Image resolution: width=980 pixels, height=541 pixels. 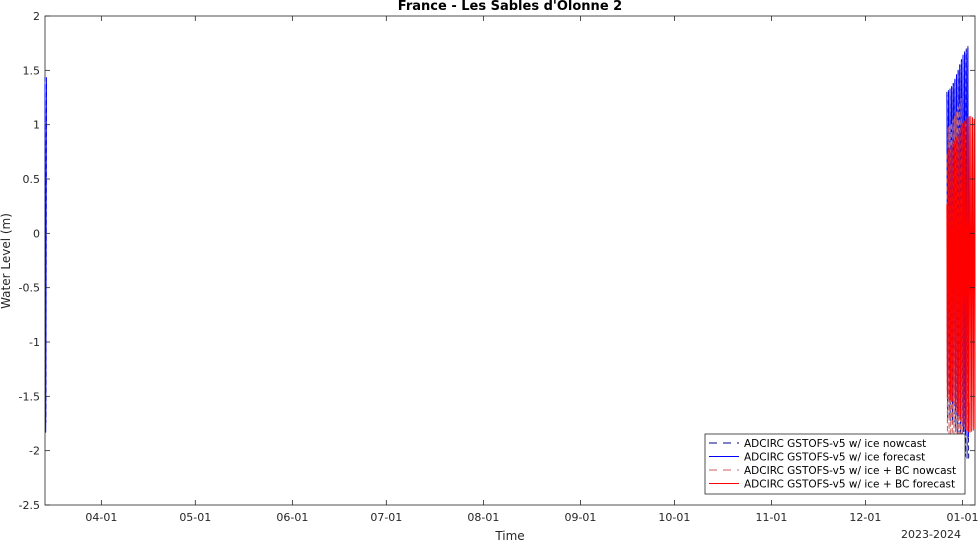 What do you see at coordinates (835, 444) in the screenshot?
I see `legend-entry-1: ADCIRC GSTOFS-v5 w/ ice nowcast` at bounding box center [835, 444].